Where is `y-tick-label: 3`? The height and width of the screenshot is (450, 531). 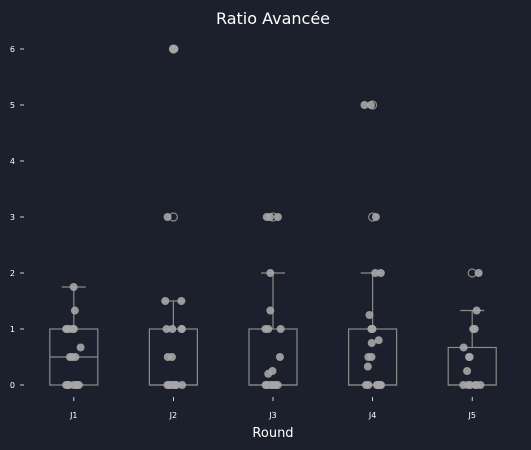
y-tick-label: 3 is located at coordinates (12, 217).